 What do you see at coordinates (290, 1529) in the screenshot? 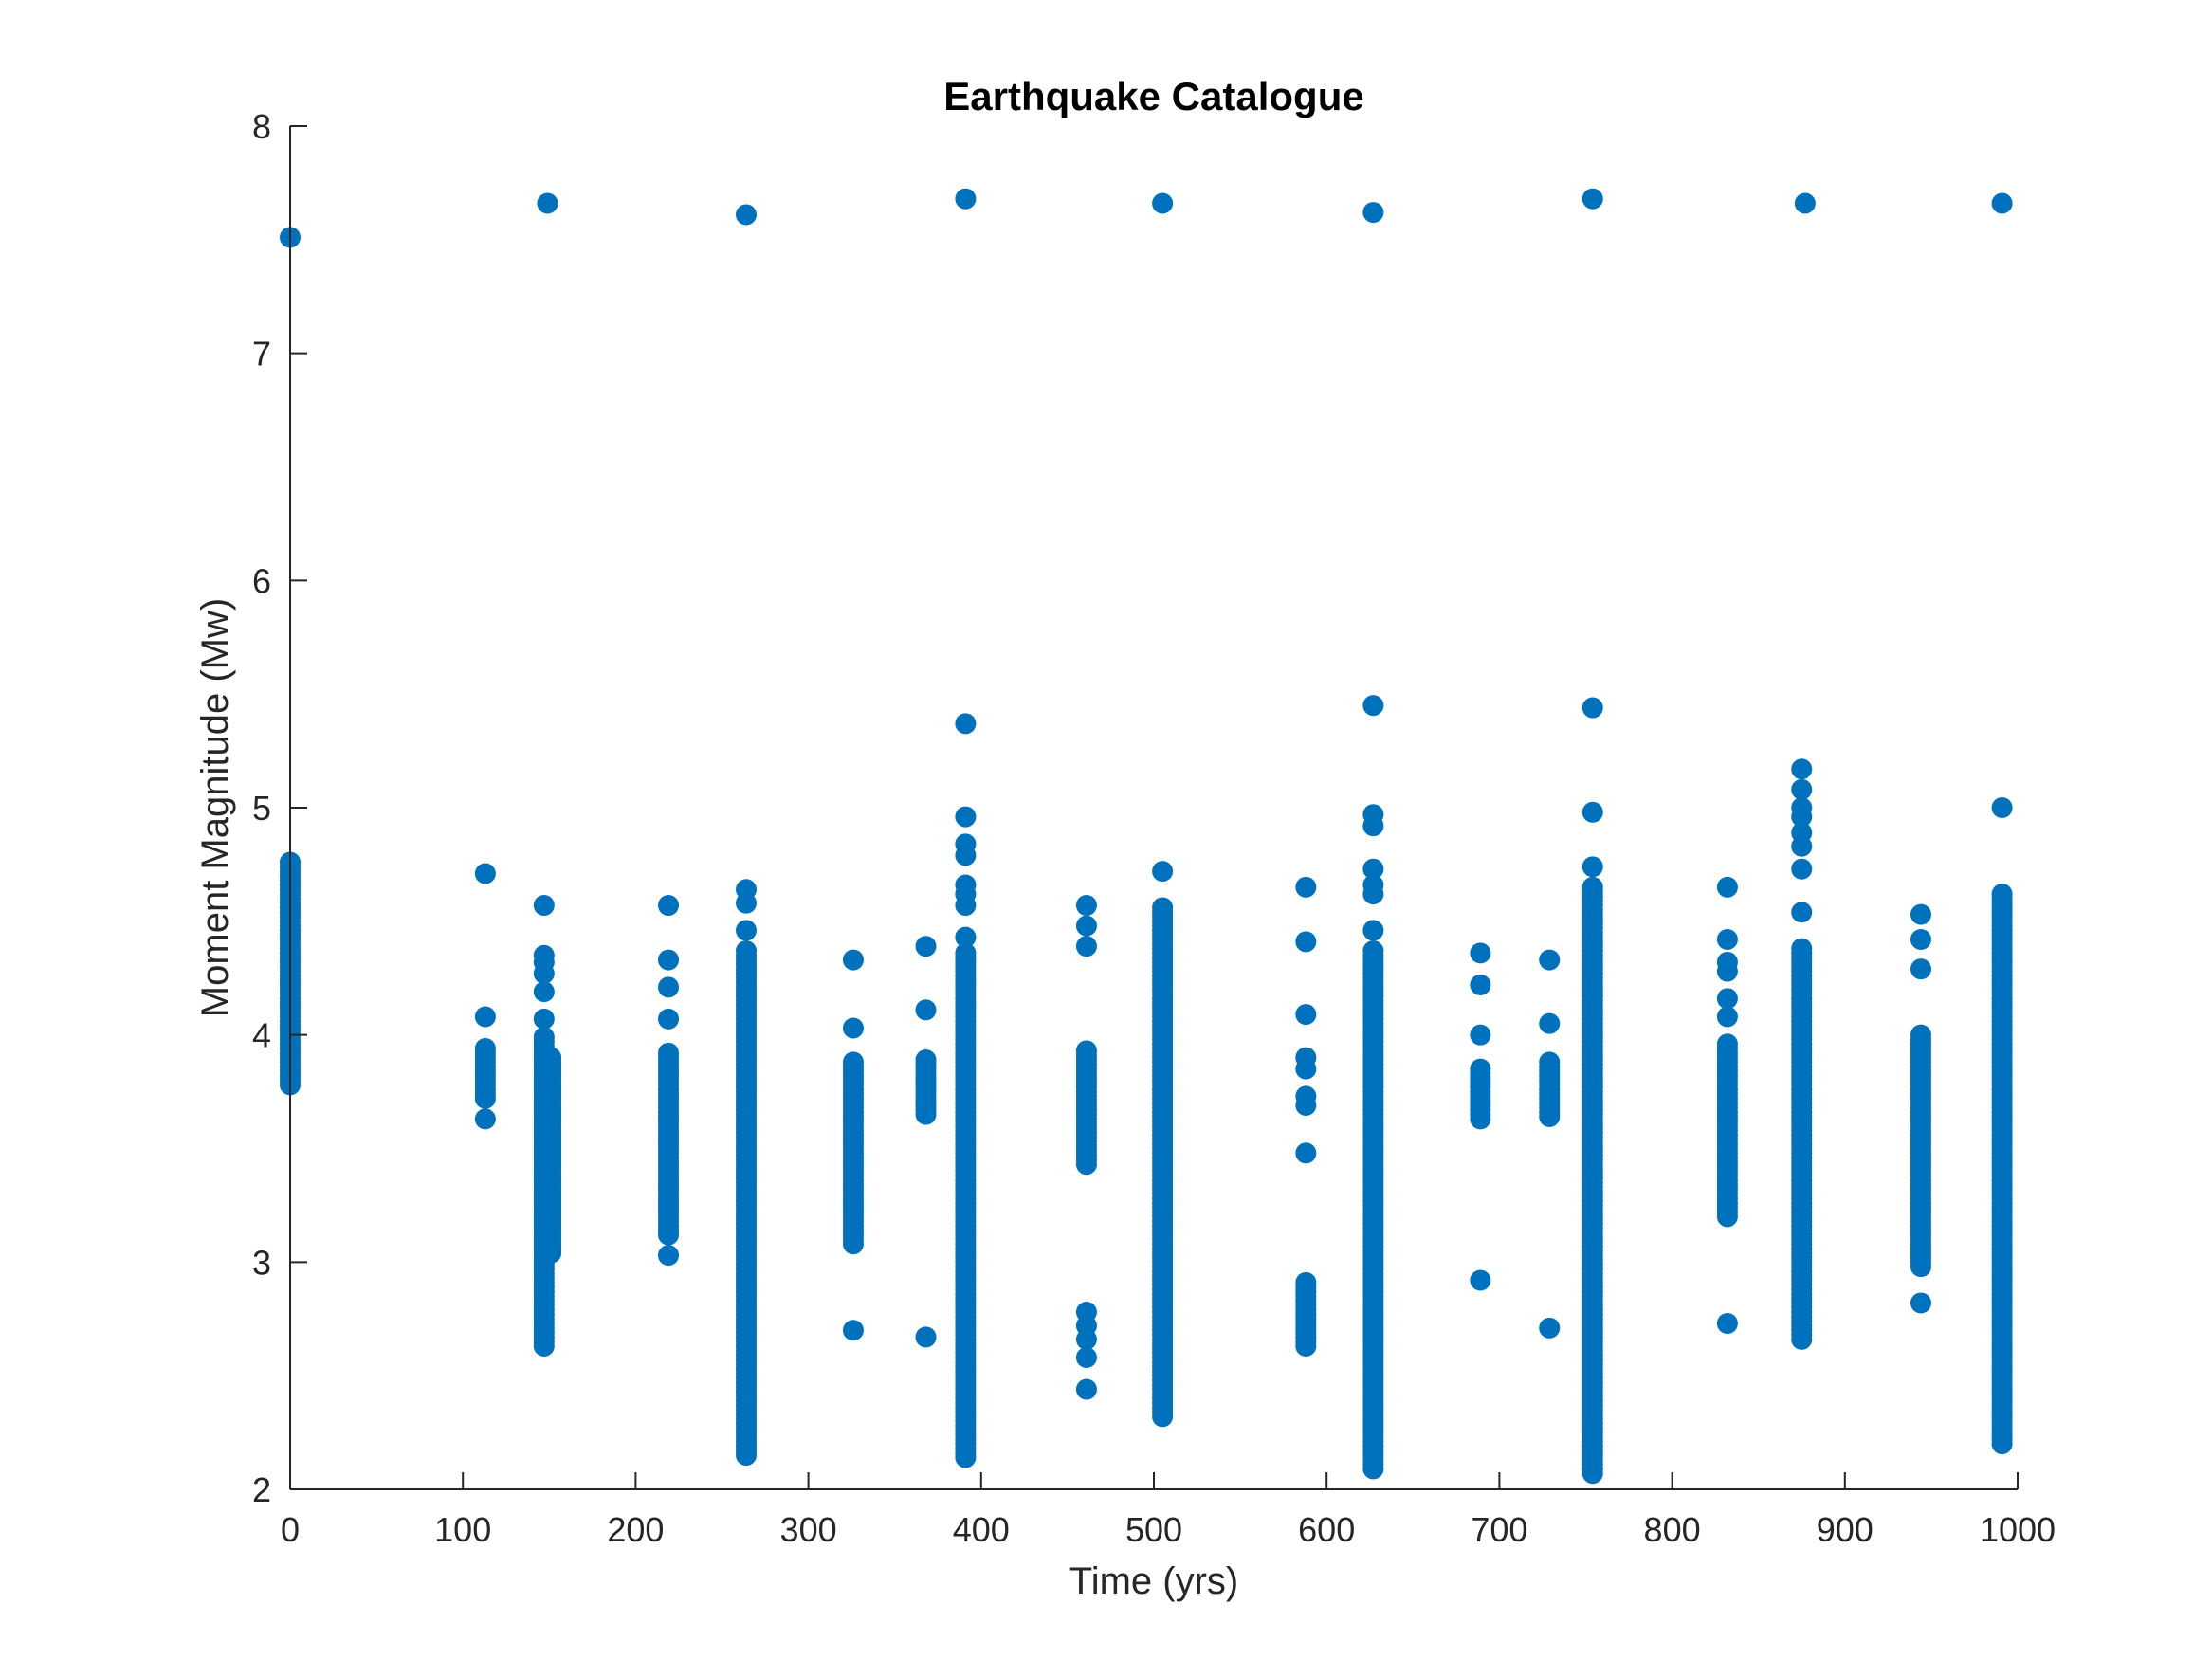
I see `x-tick-label: 0` at bounding box center [290, 1529].